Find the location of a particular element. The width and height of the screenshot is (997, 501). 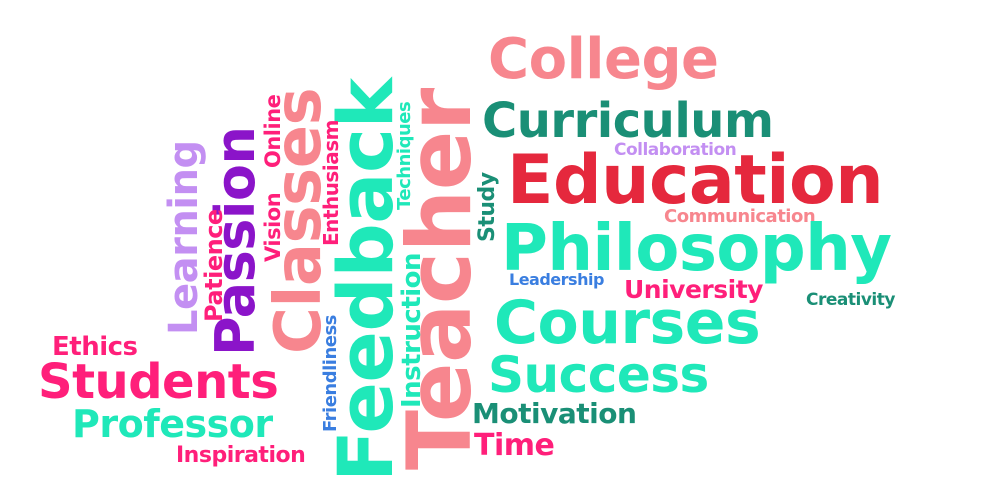

word-teacher: Teacher is located at coordinates (439, 278).